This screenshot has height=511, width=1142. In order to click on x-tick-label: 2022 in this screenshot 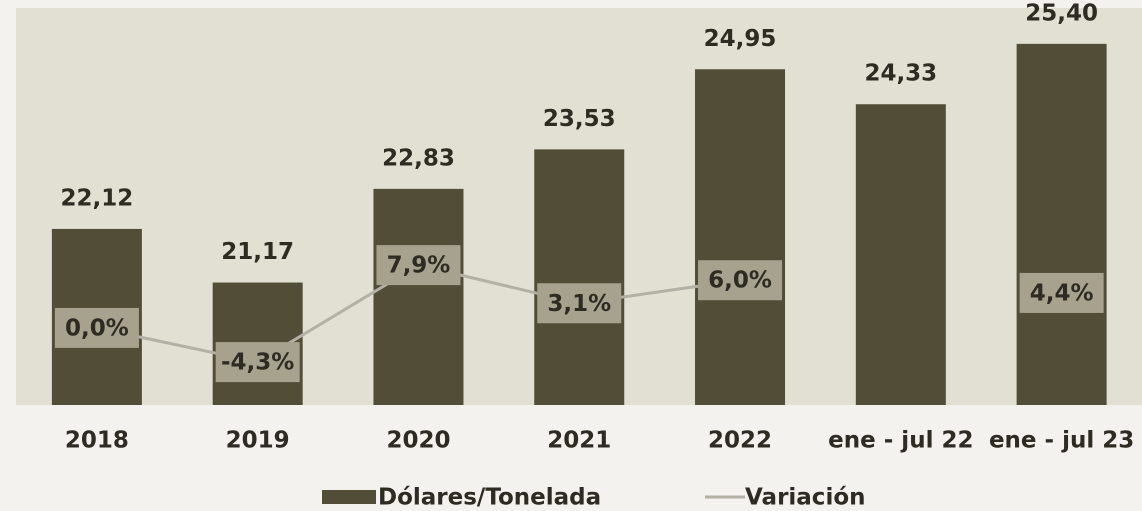, I will do `click(740, 441)`.